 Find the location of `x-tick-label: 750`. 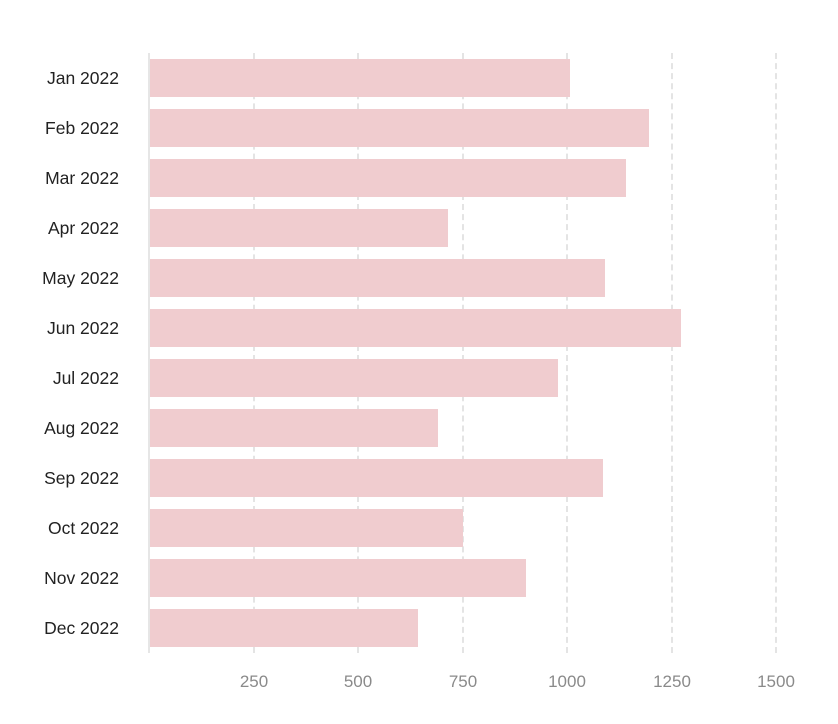

x-tick-label: 750 is located at coordinates (463, 681).